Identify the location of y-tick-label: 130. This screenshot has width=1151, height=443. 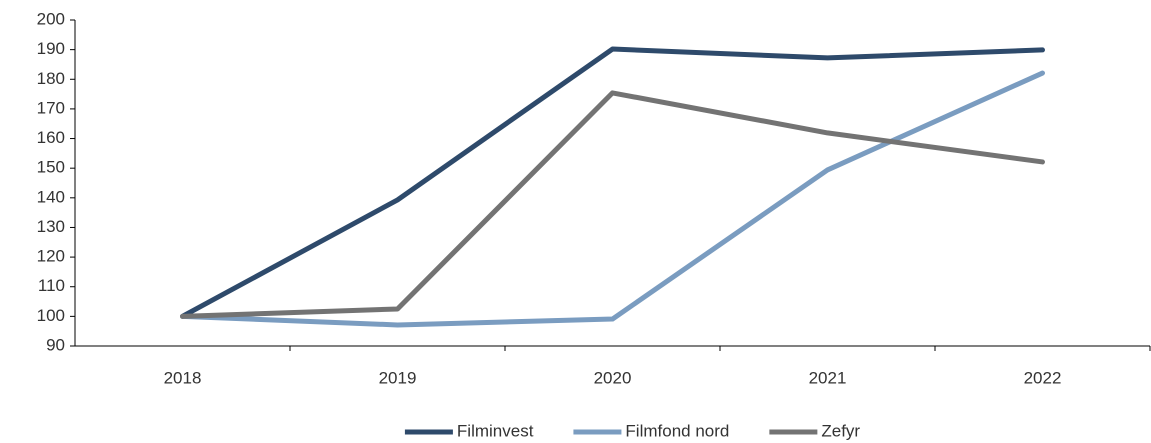
(51, 226).